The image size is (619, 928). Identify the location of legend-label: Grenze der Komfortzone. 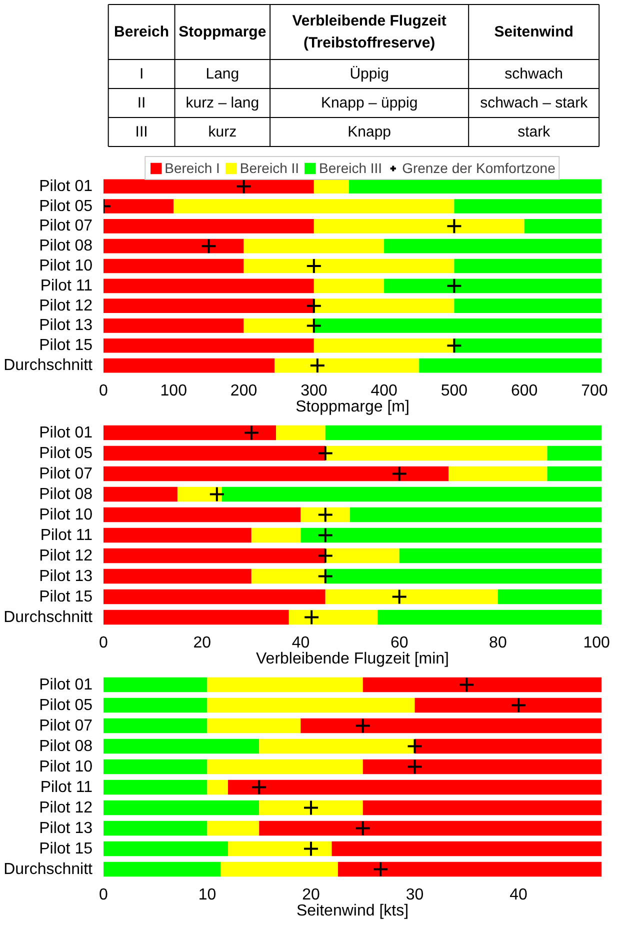
(479, 168).